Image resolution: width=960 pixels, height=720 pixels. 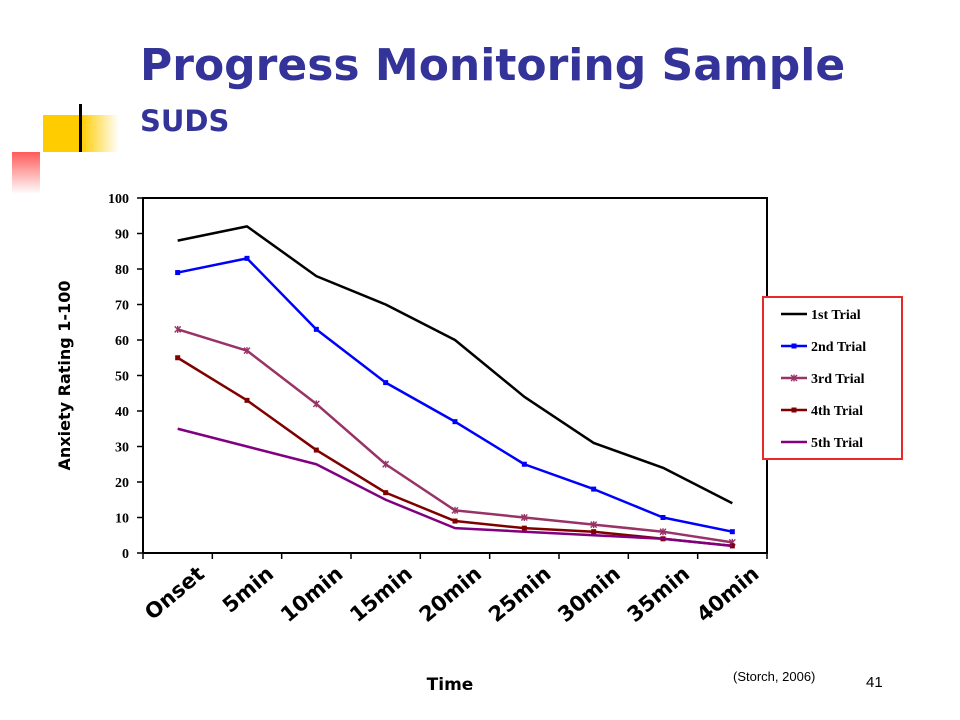 I want to click on y-tick-label: 40, so click(x=122, y=412).